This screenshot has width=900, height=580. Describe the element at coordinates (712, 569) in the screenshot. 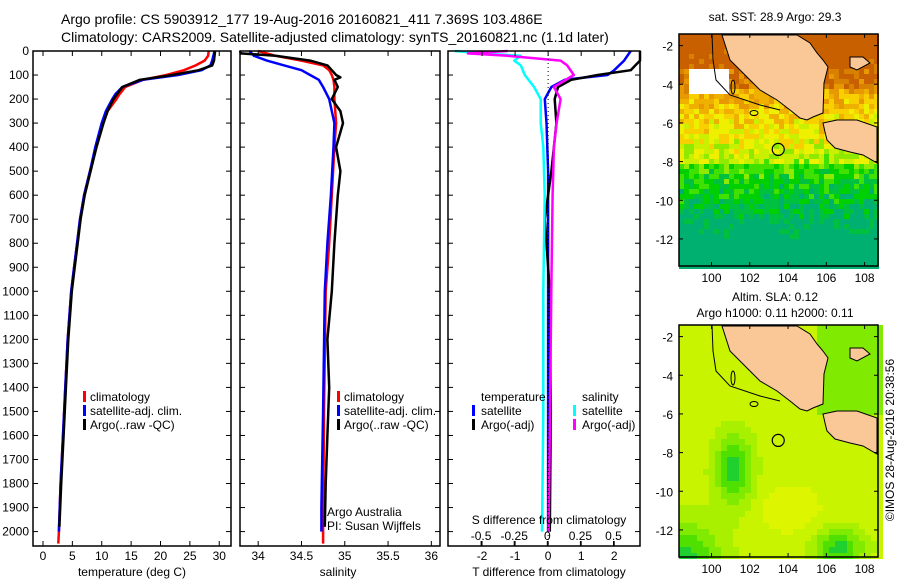

I see `lon-tick-label: 100` at that location.